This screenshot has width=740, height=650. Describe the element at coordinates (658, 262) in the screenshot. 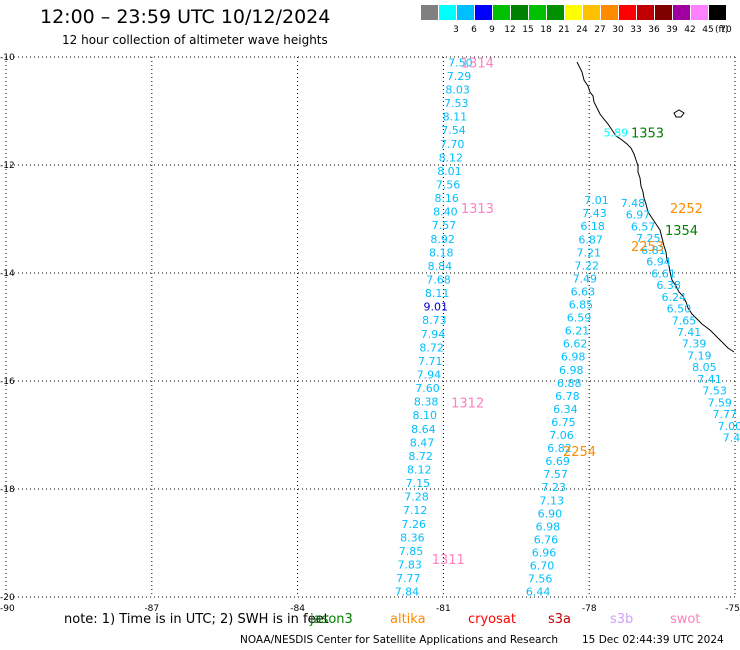

I see `wave-height-value: 6.94` at that location.